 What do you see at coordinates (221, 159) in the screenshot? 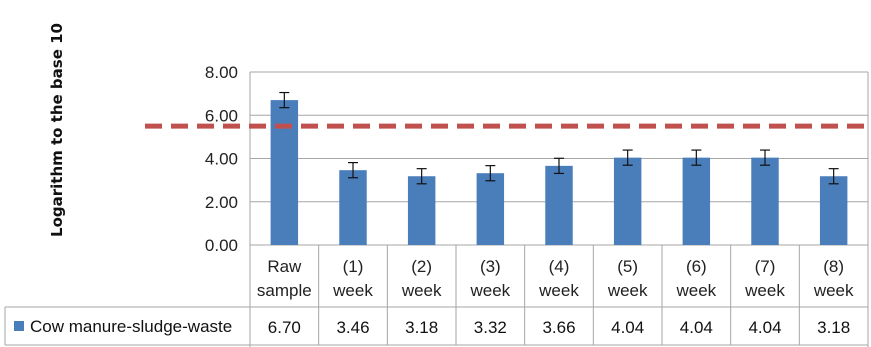
I see `y-tick-label: 4.00` at bounding box center [221, 159].